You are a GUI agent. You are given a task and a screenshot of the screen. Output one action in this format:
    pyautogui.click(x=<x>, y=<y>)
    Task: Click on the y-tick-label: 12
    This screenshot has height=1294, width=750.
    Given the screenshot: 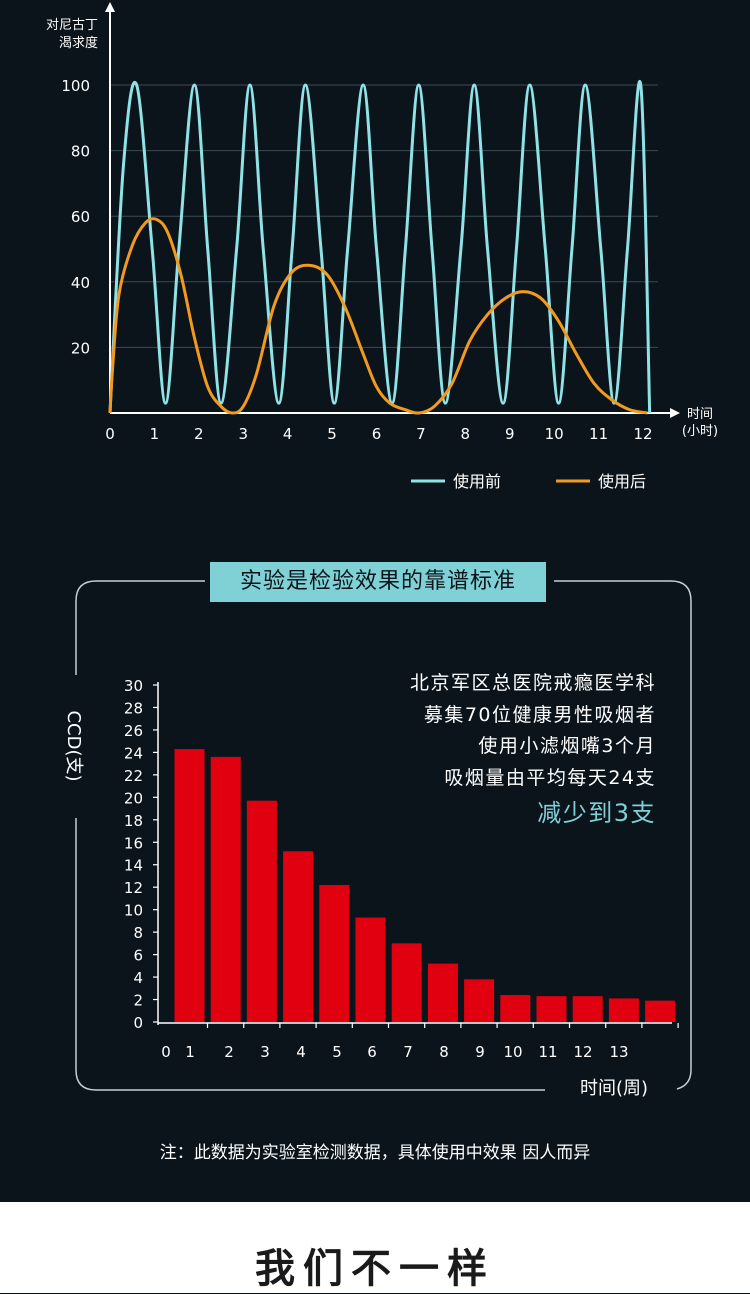 What is the action you would take?
    pyautogui.click(x=133, y=888)
    